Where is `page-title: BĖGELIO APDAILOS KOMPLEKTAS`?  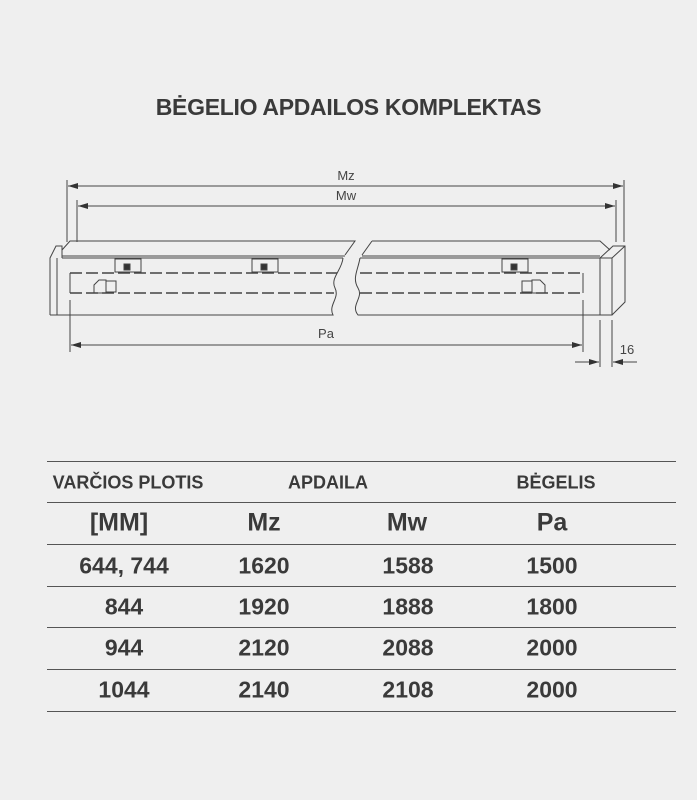 page-title: BĖGELIO APDAILOS KOMPLEKTAS is located at coordinates (348, 107).